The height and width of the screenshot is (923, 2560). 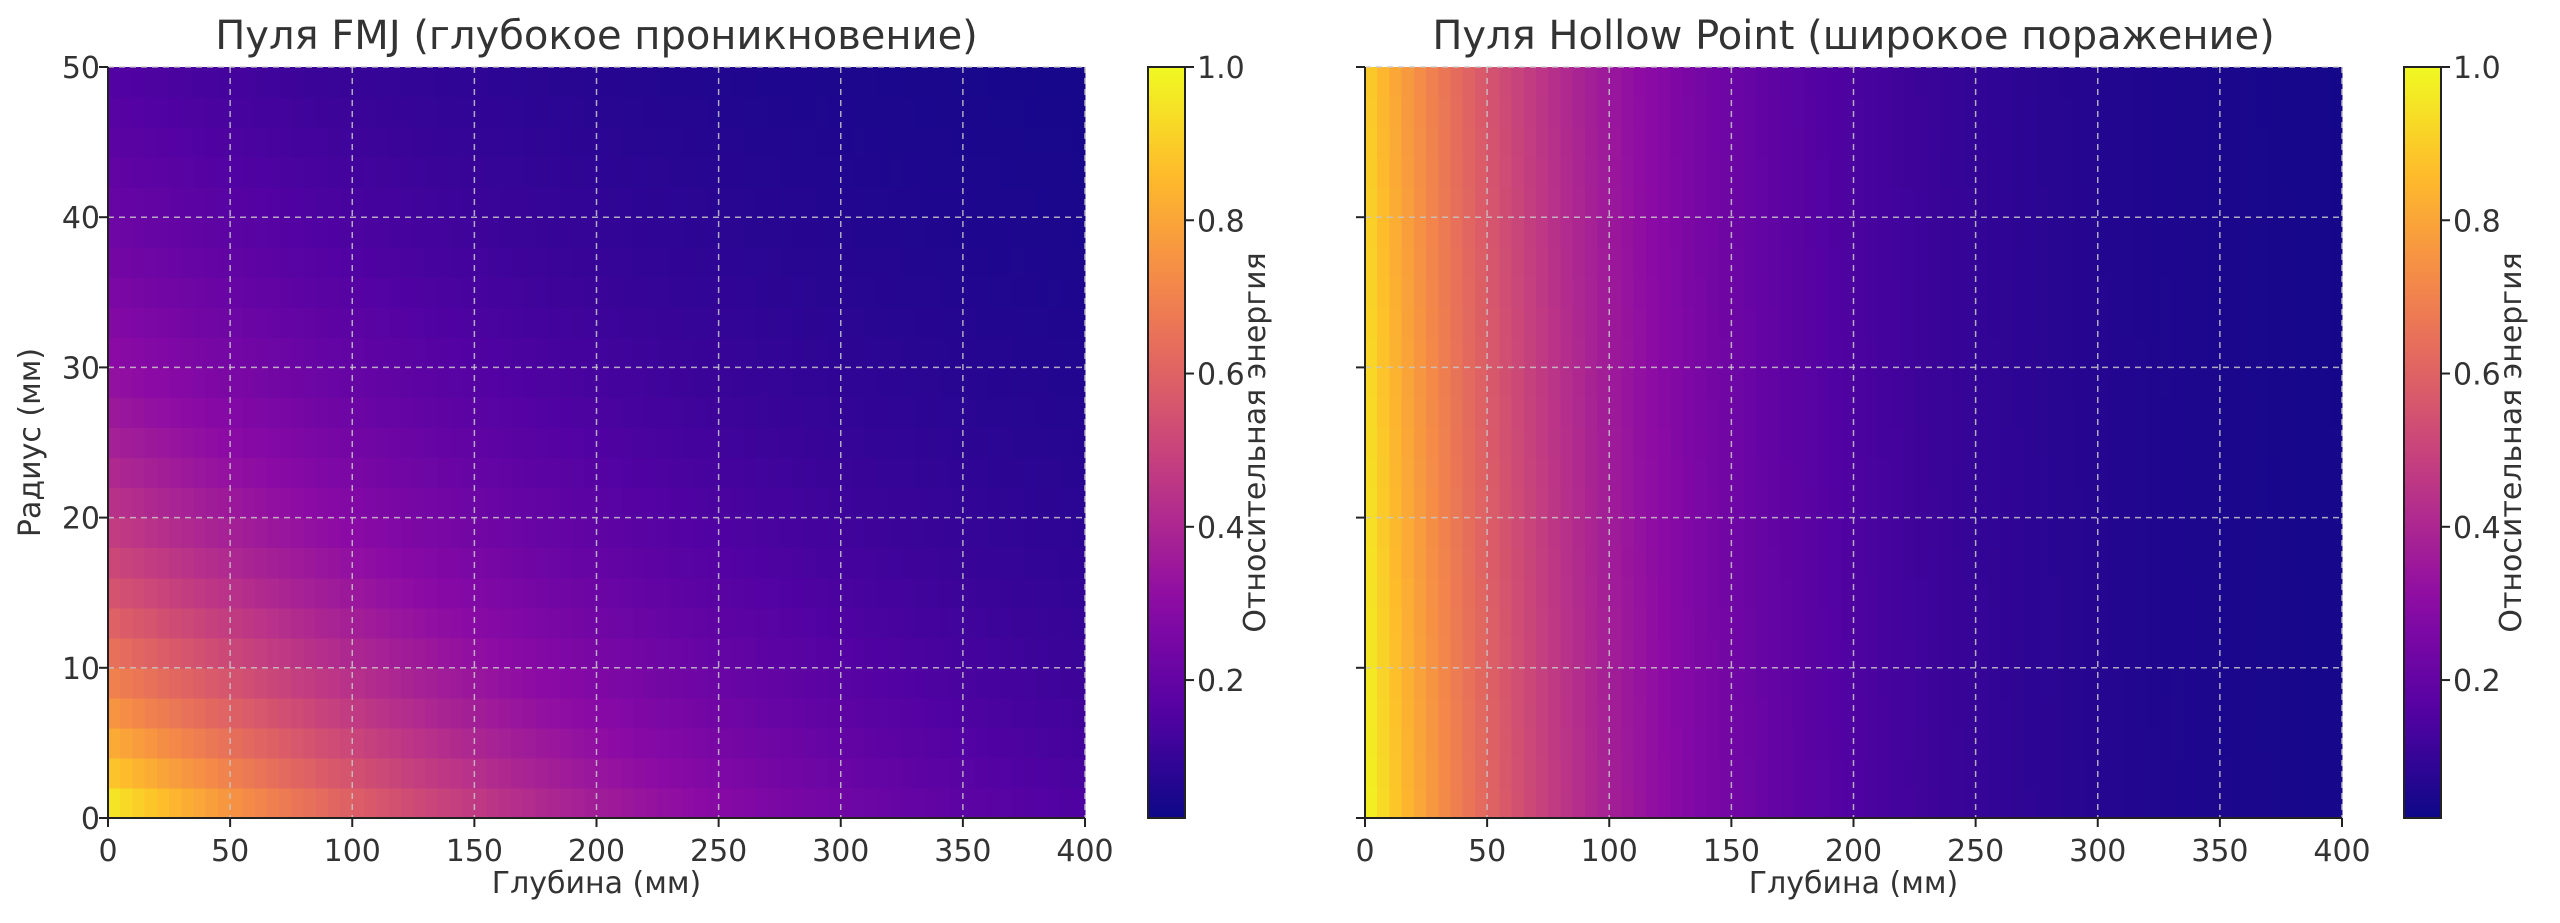 What do you see at coordinates (1853, 883) in the screenshot?
I see `x-axis-label: Глубина (мм)` at bounding box center [1853, 883].